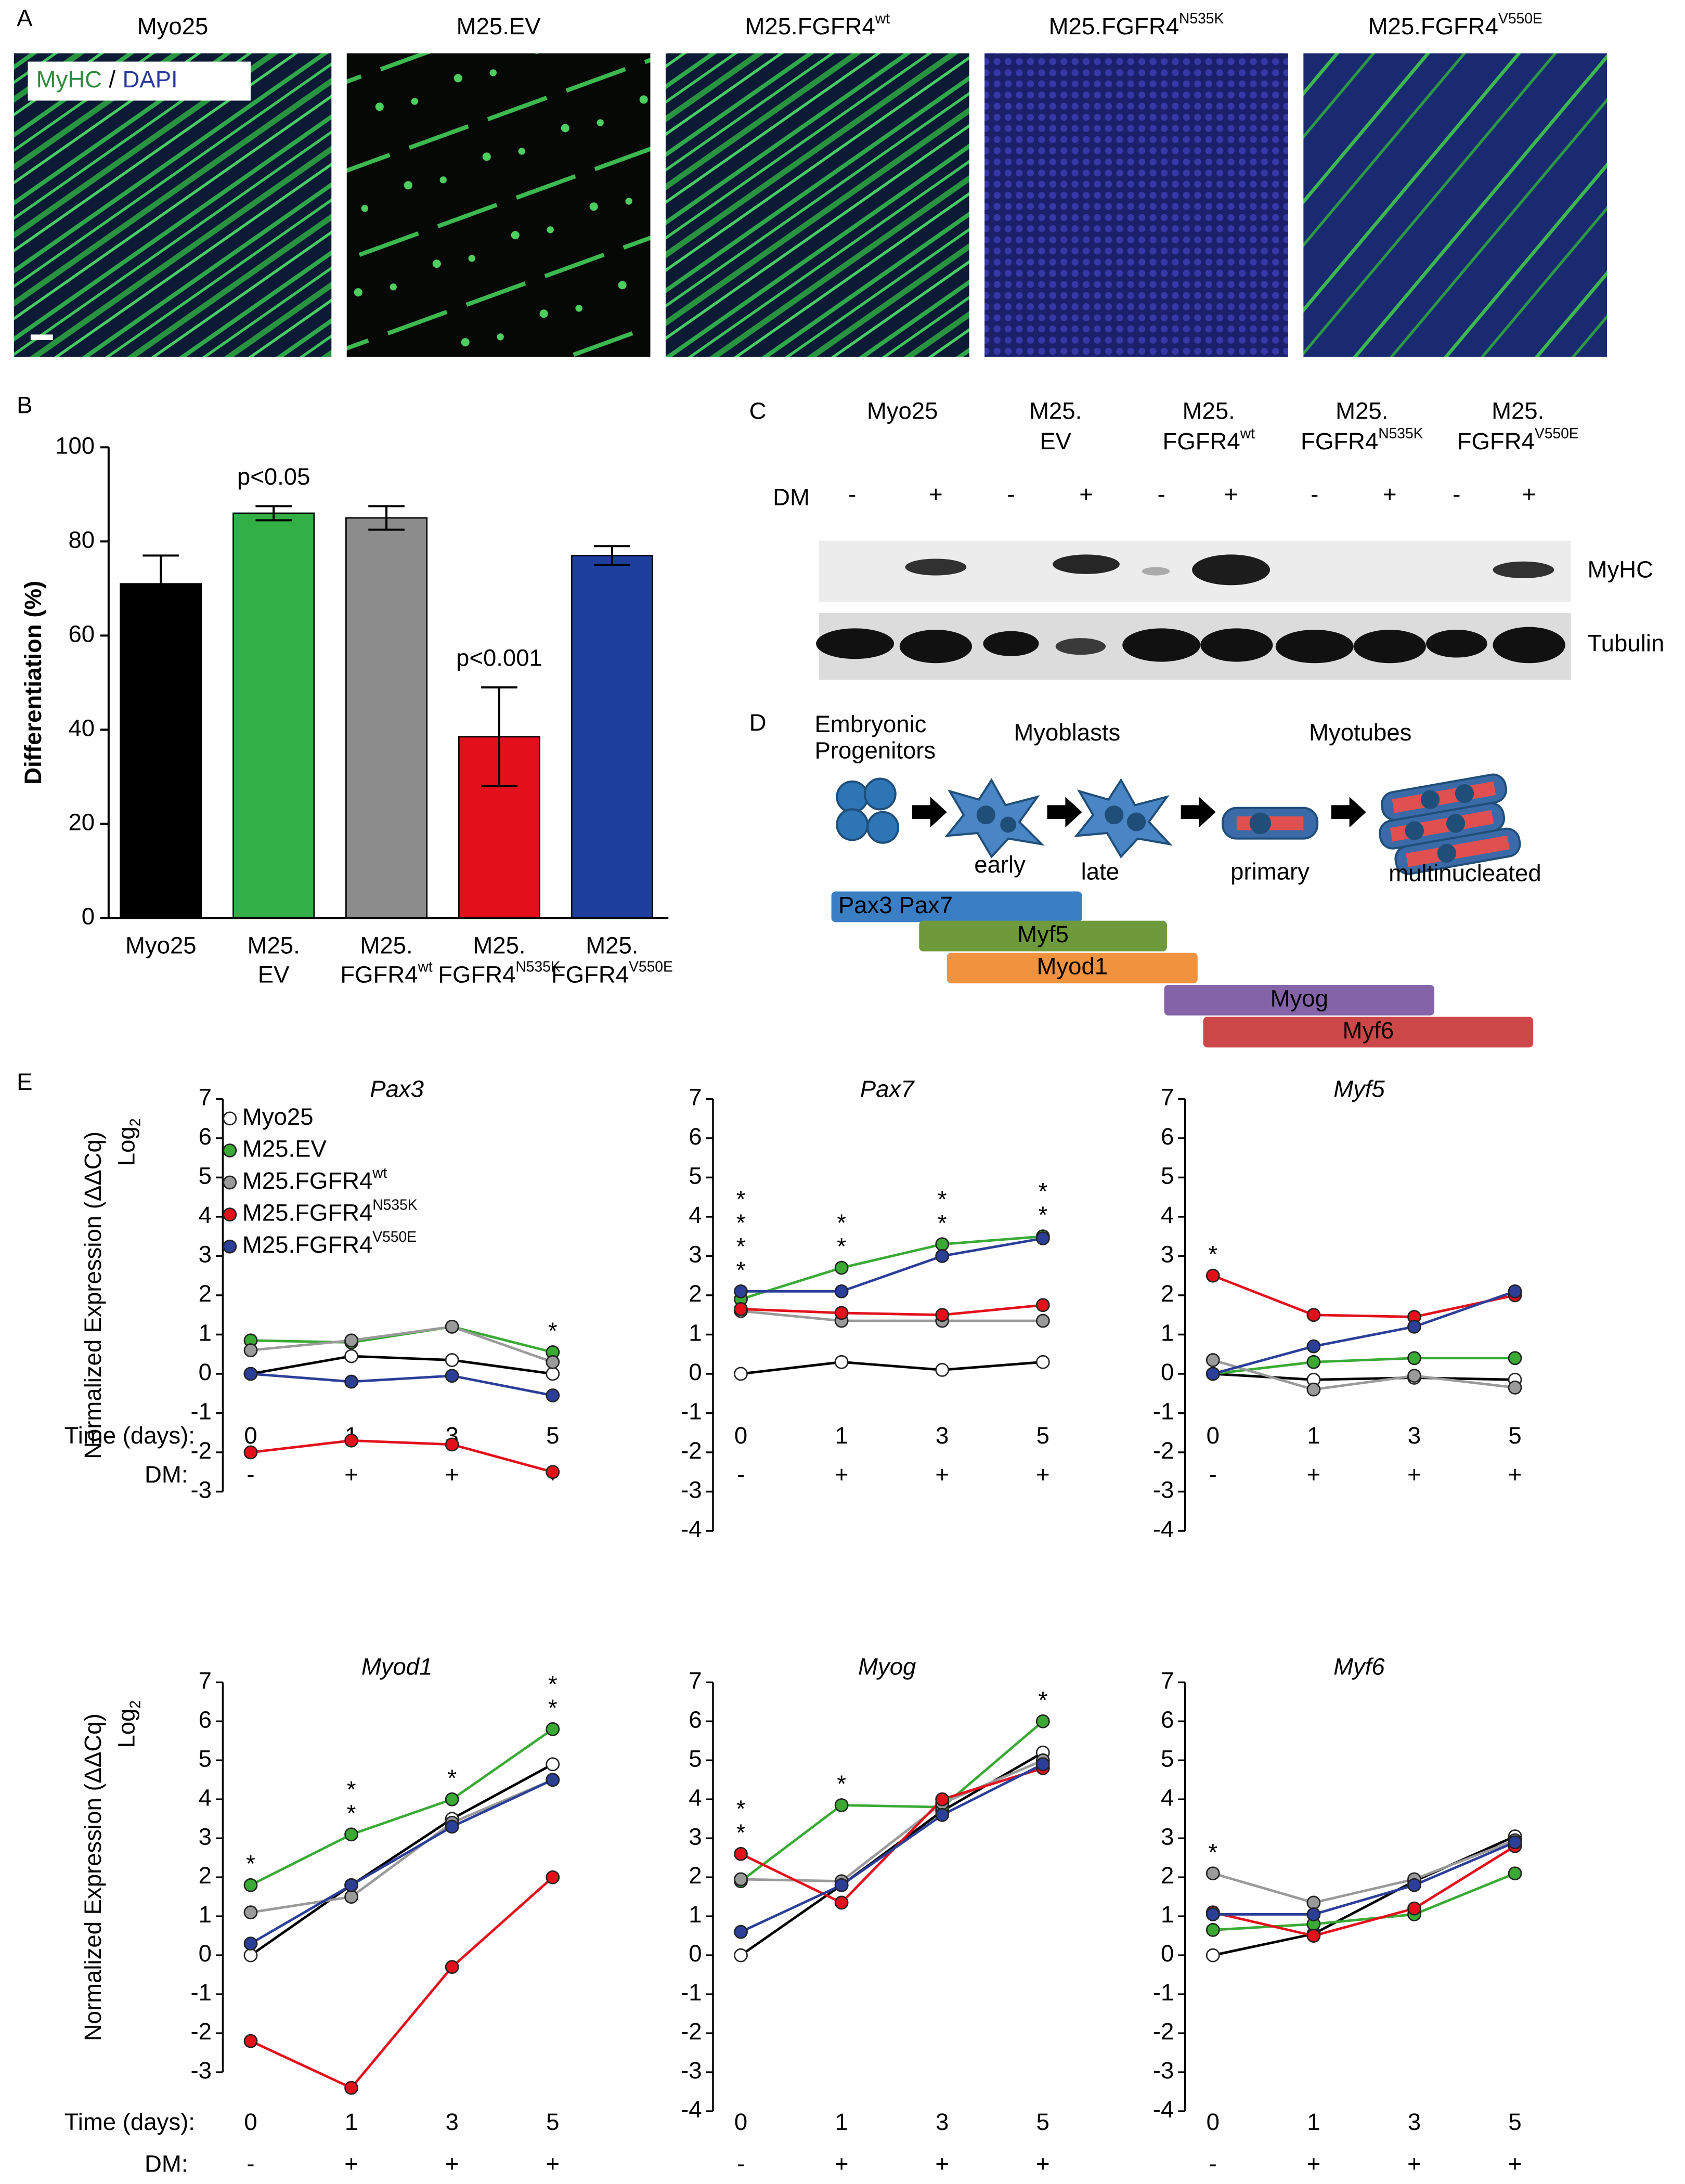 The width and height of the screenshot is (1685, 2184). Describe the element at coordinates (875, 750) in the screenshot. I see `stage-label: Progenitors` at that location.